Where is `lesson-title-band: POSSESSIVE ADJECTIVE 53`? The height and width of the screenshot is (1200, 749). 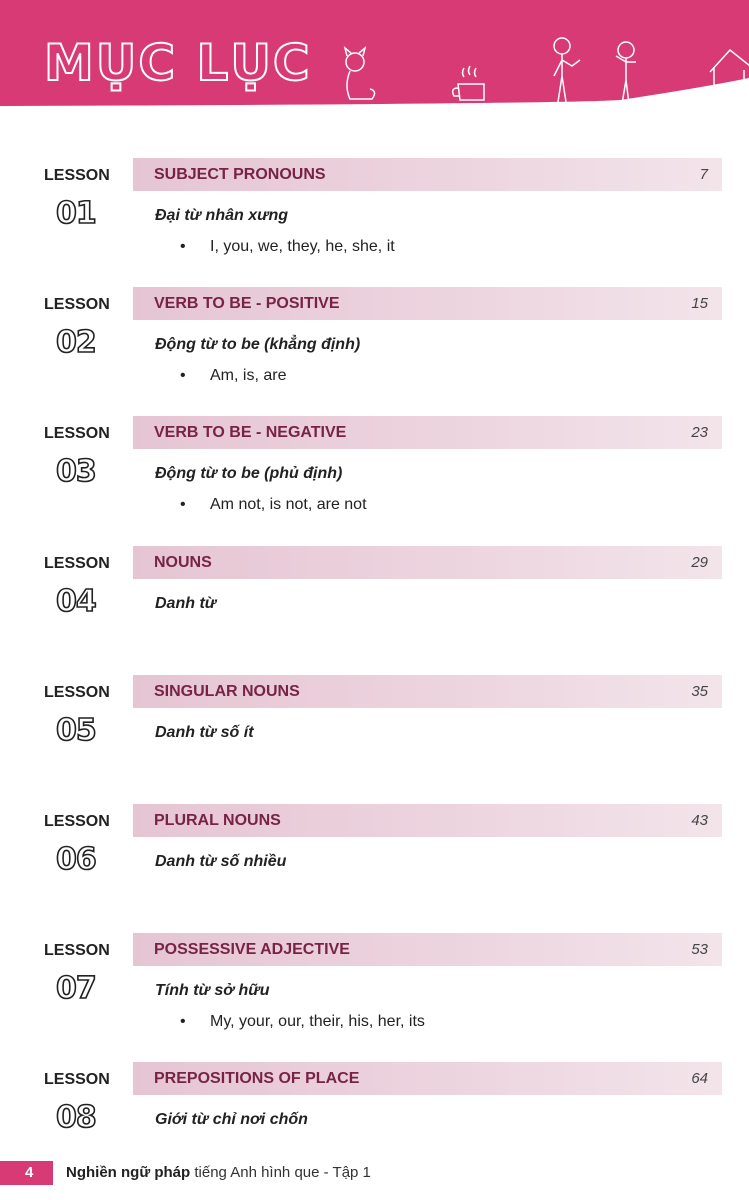
lesson-title-band: POSSESSIVE ADJECTIVE 53 is located at coordinates (427, 950).